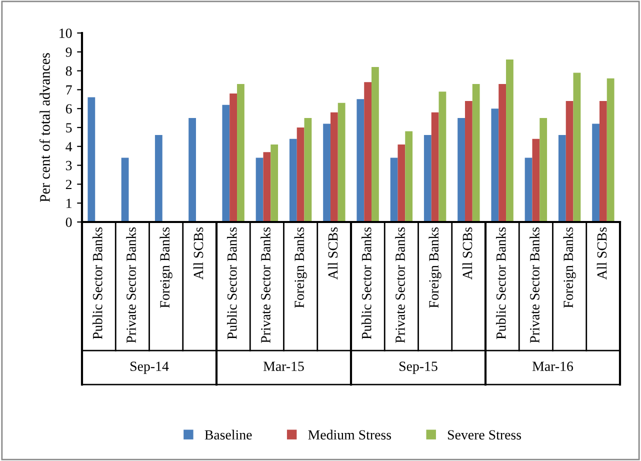 The width and height of the screenshot is (641, 461). Describe the element at coordinates (485, 435) in the screenshot. I see `legend-label: Severe Stress` at that location.